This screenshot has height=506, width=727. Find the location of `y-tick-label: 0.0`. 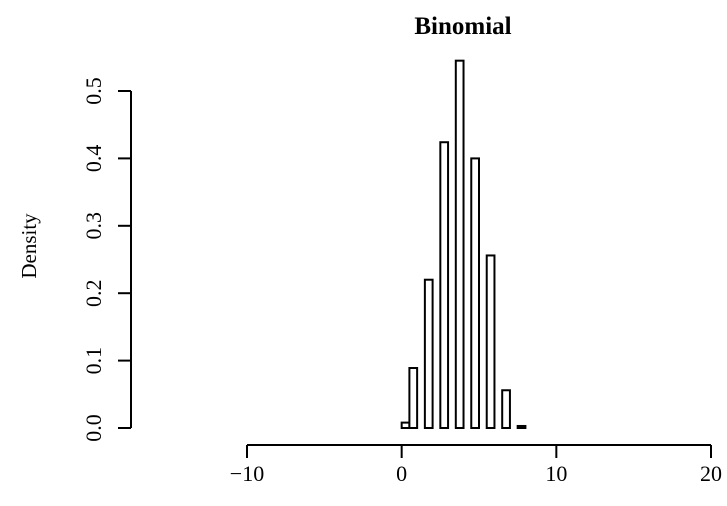

y-tick-label: 0.0 is located at coordinates (93, 428).